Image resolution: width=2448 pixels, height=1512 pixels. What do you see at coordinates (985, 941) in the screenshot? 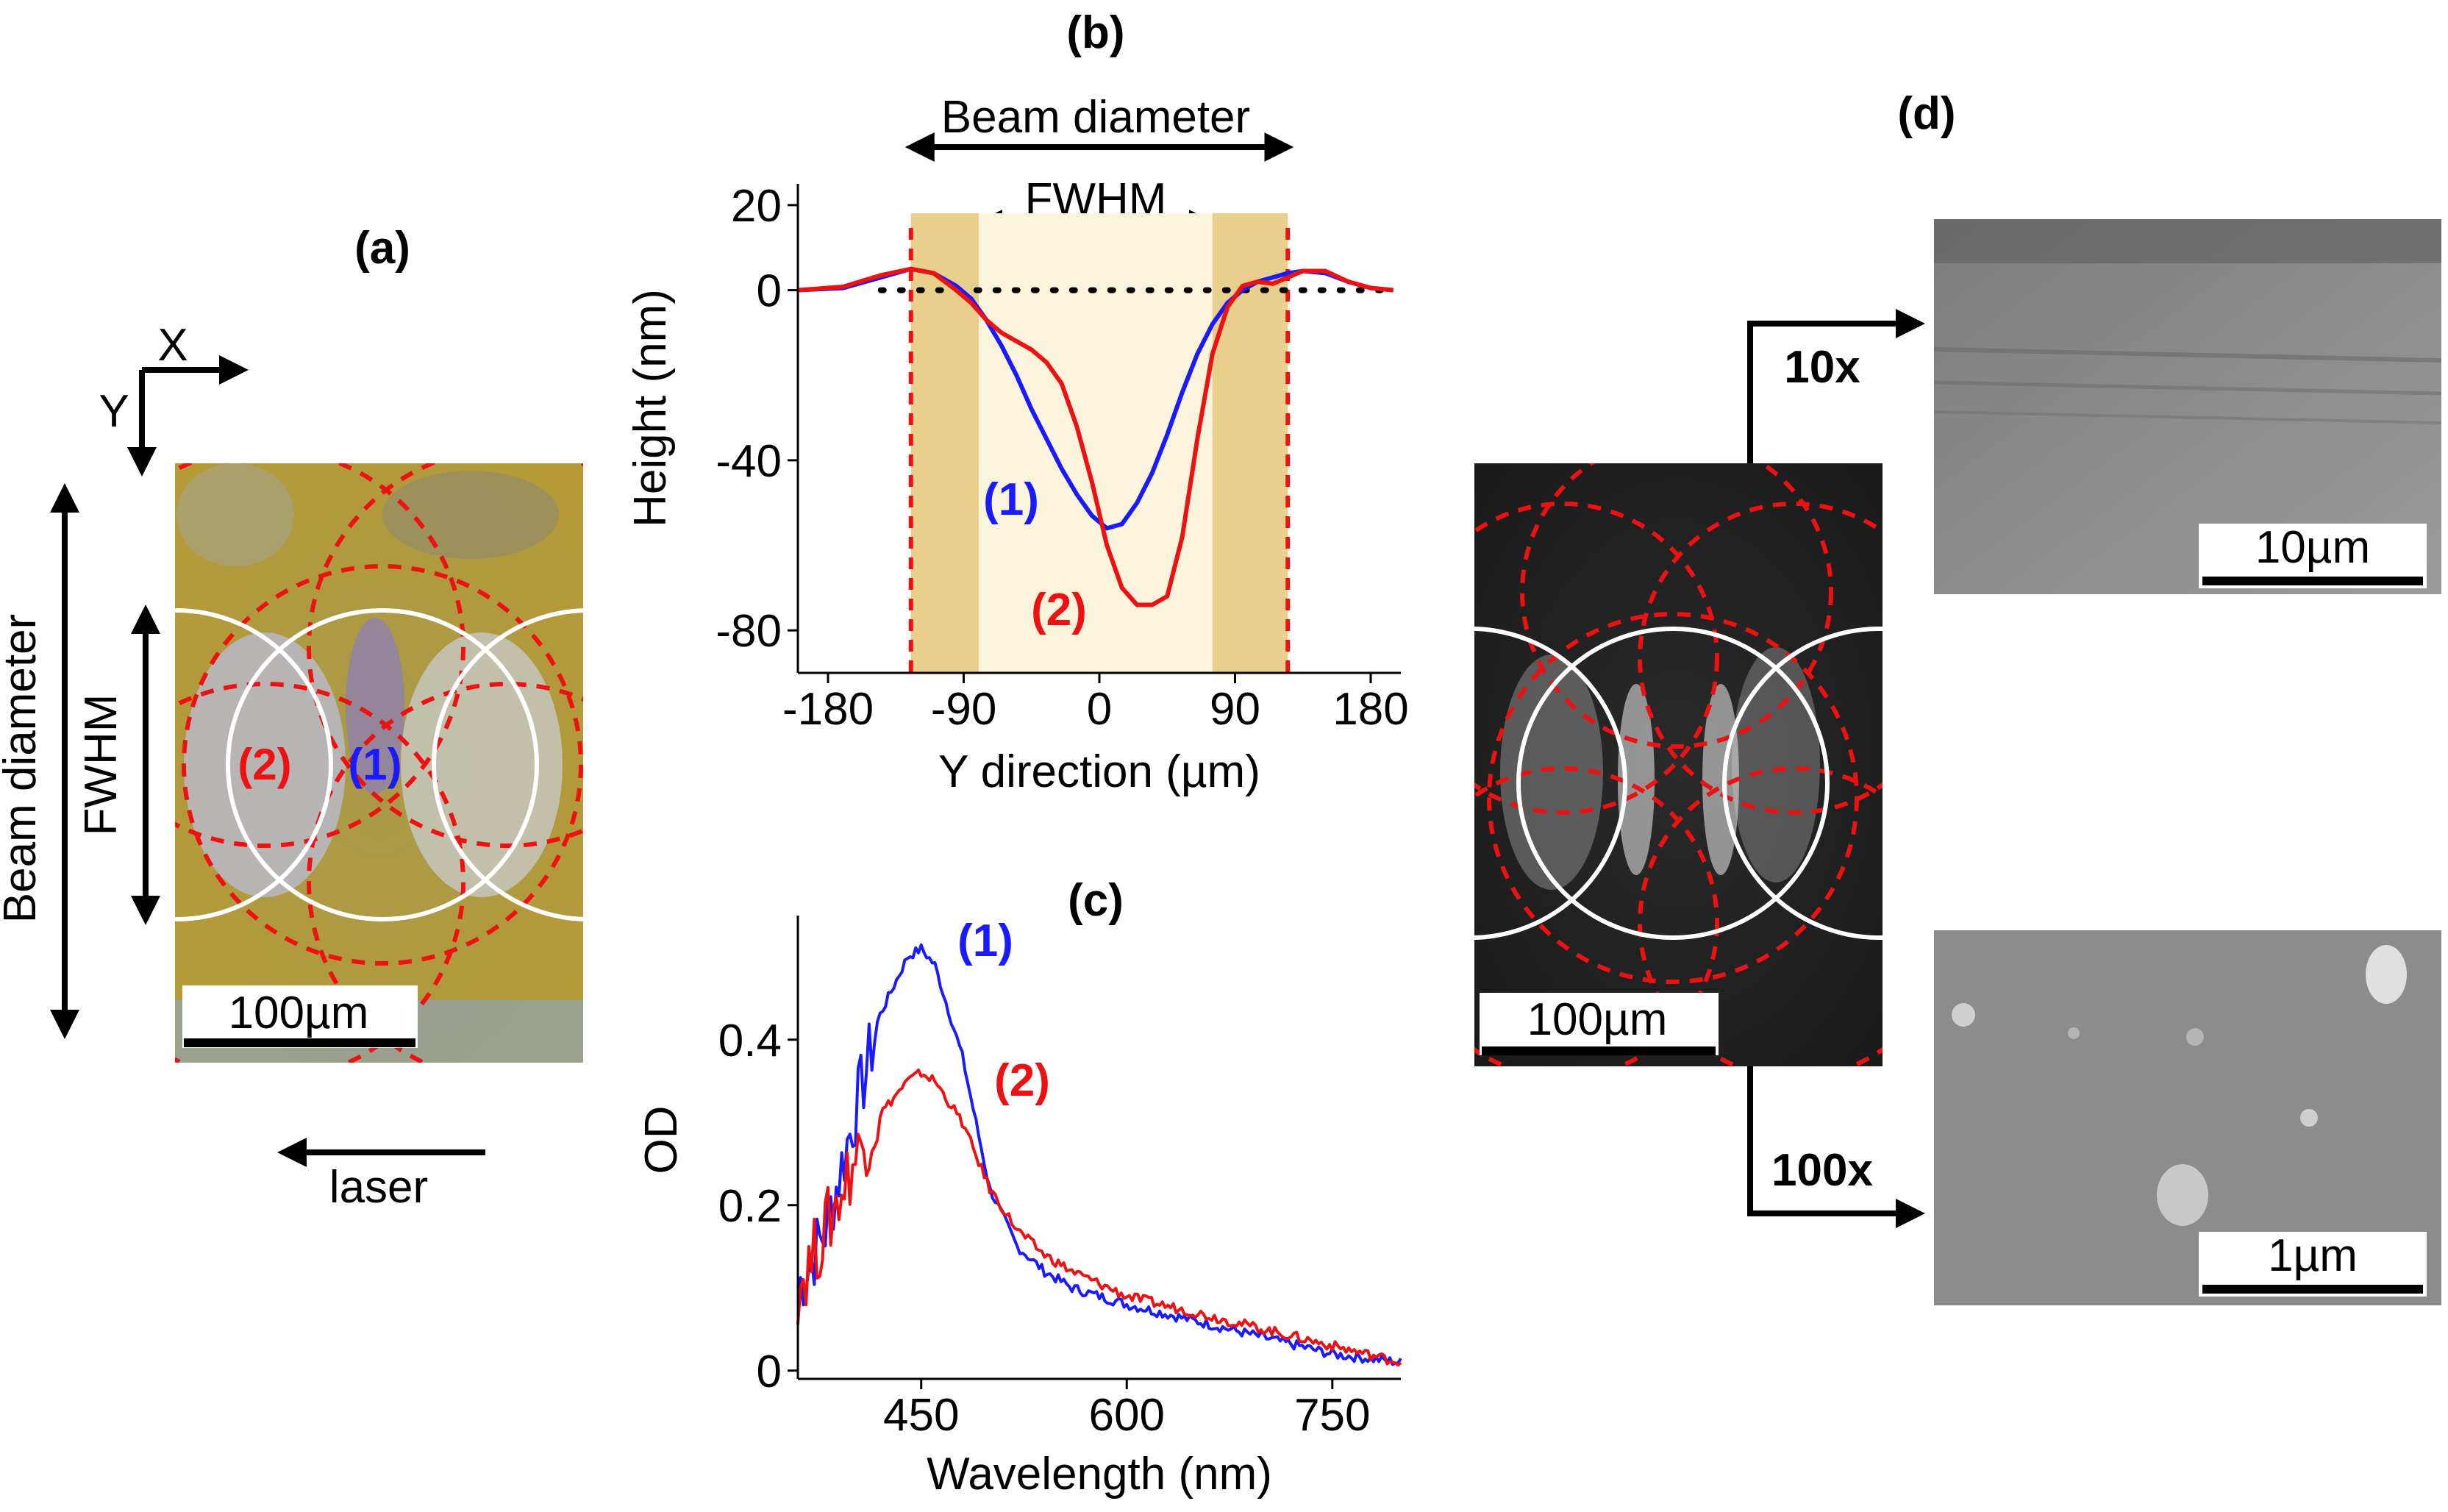
I see `c-series-1-label: (1)` at bounding box center [985, 941].